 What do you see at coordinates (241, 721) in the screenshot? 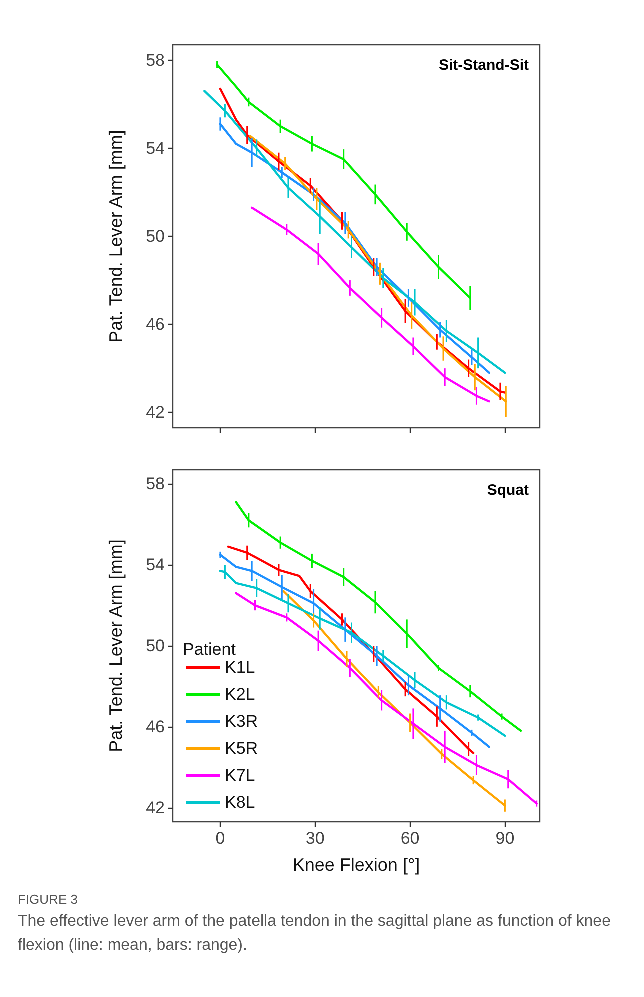
I see `legend-label: K3R` at bounding box center [241, 721].